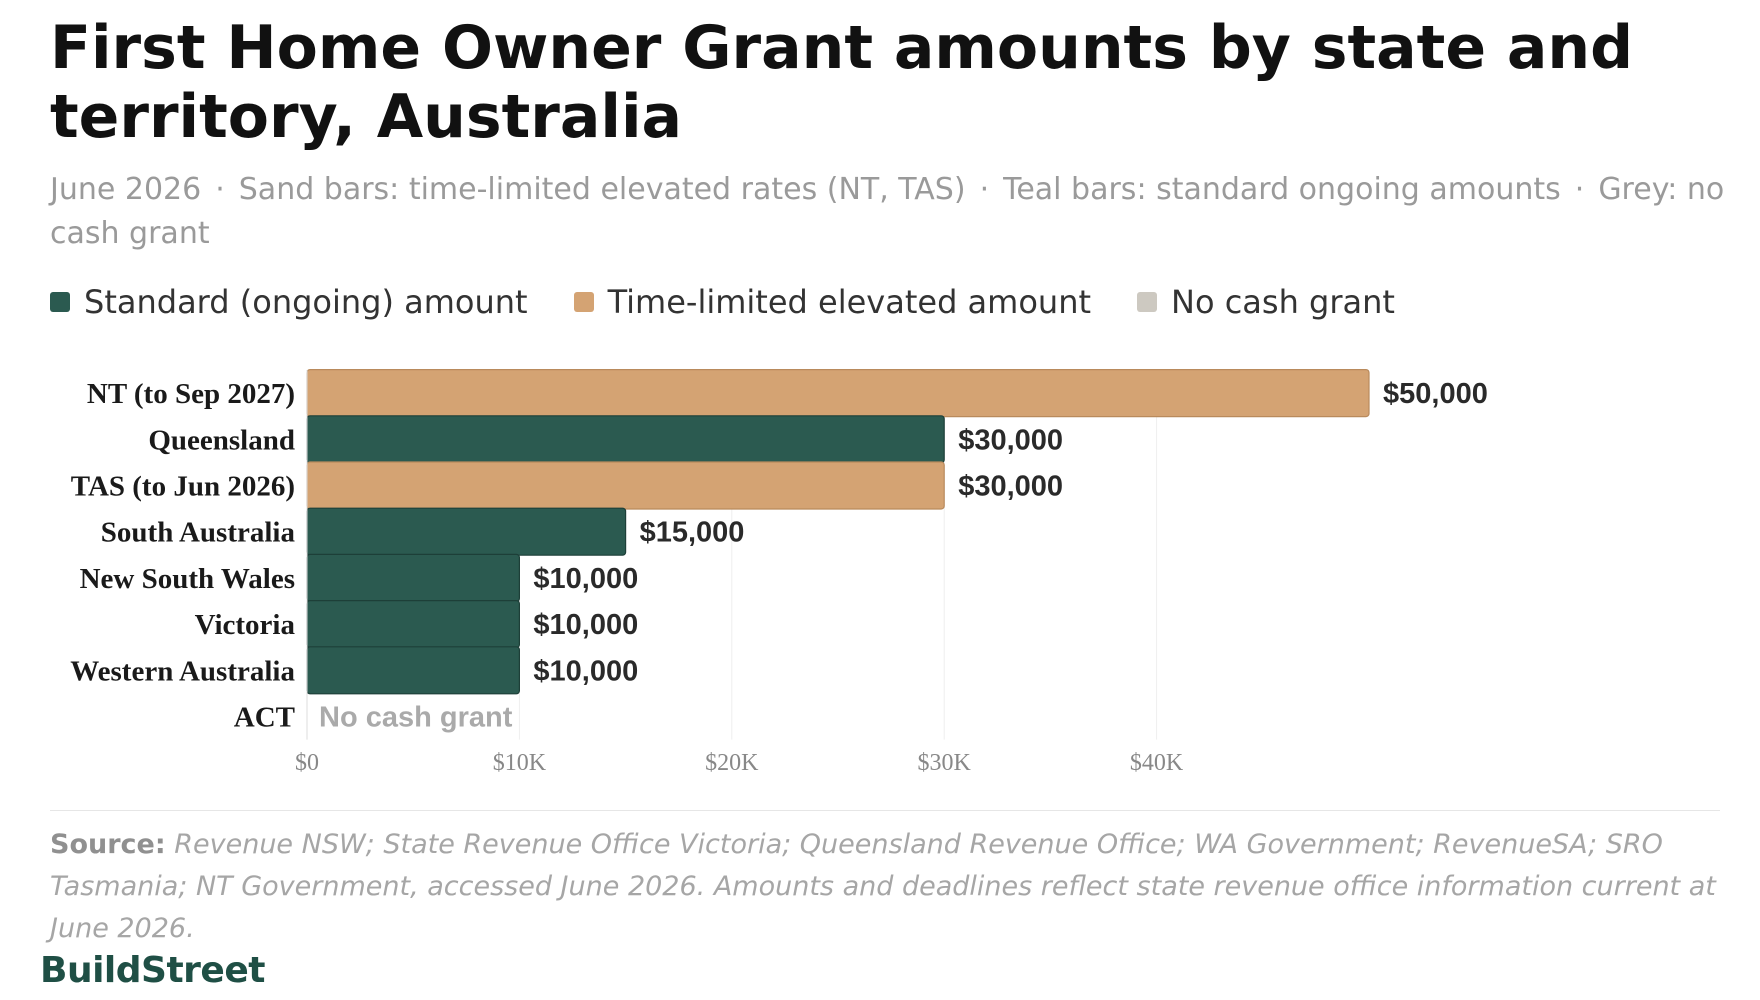  What do you see at coordinates (625, 485) in the screenshot?
I see `bar-tas-to-jun-2026` at bounding box center [625, 485].